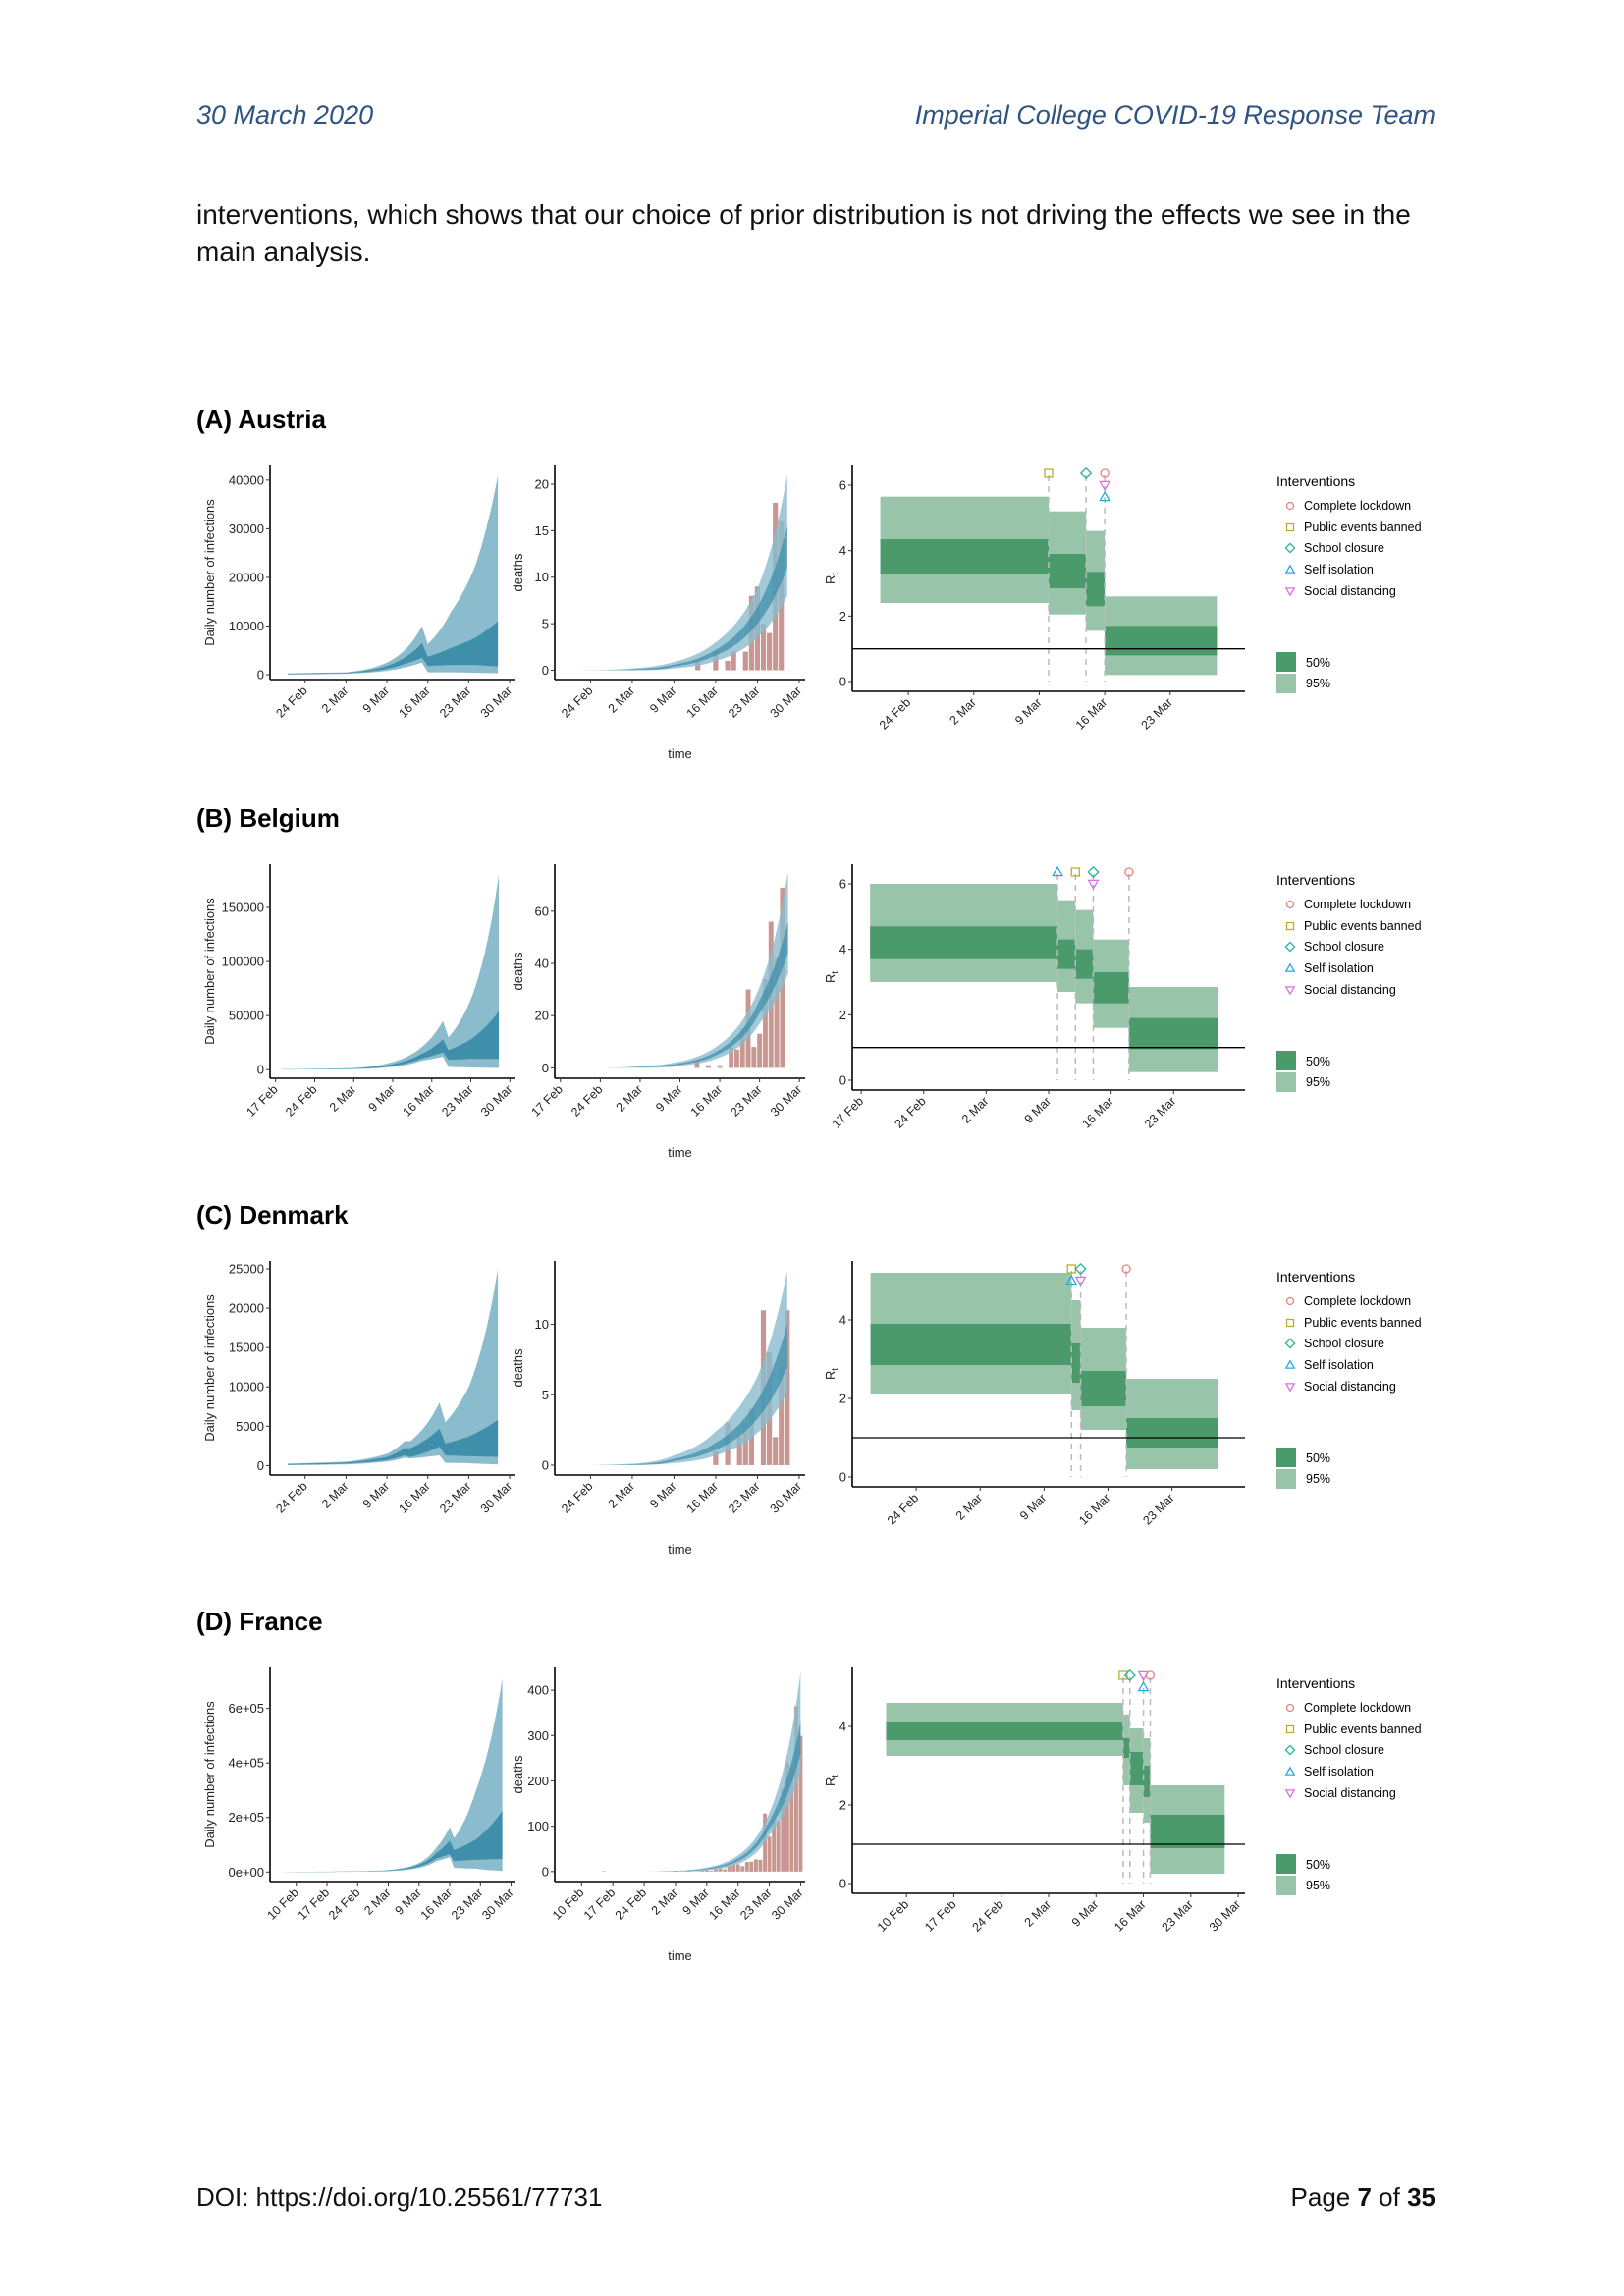 This screenshot has width=1624, height=2296. I want to click on circle-icon, so click(1290, 904).